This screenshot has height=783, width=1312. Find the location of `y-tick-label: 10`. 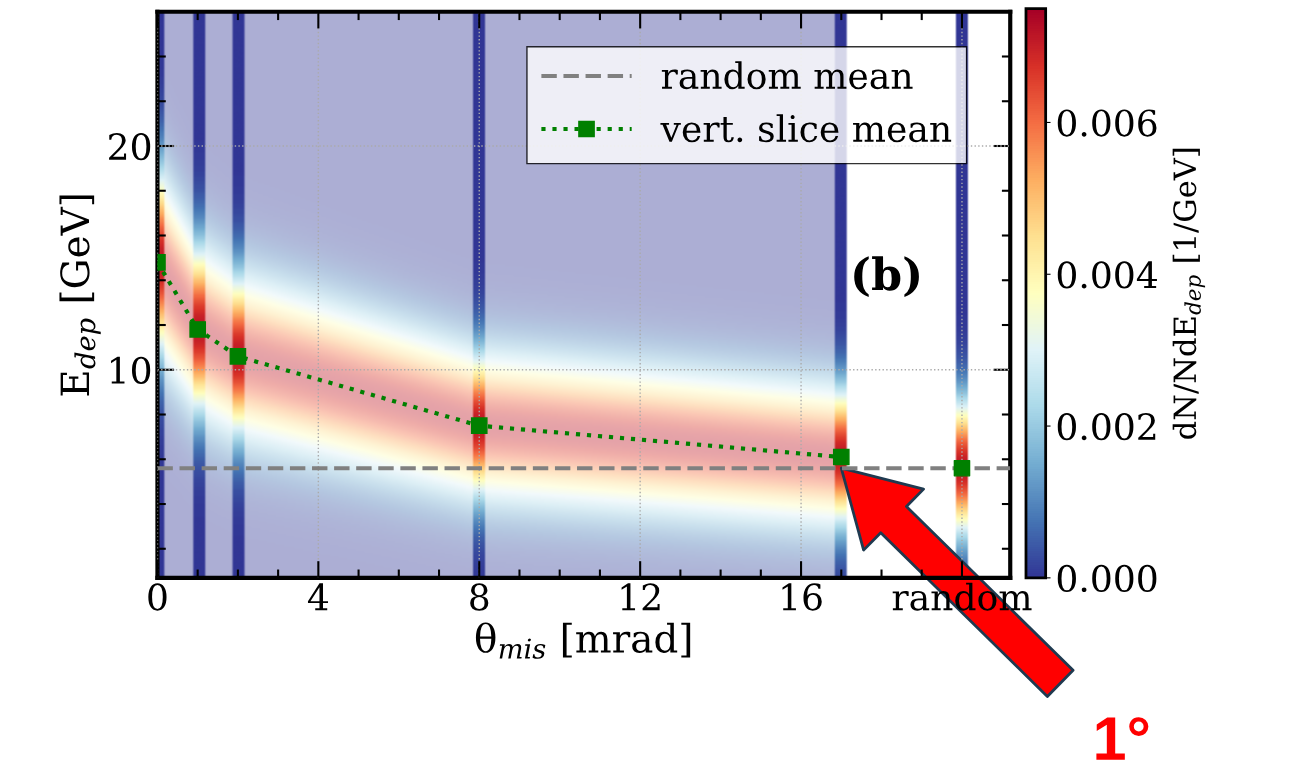

y-tick-label: 10 is located at coordinates (131, 370).